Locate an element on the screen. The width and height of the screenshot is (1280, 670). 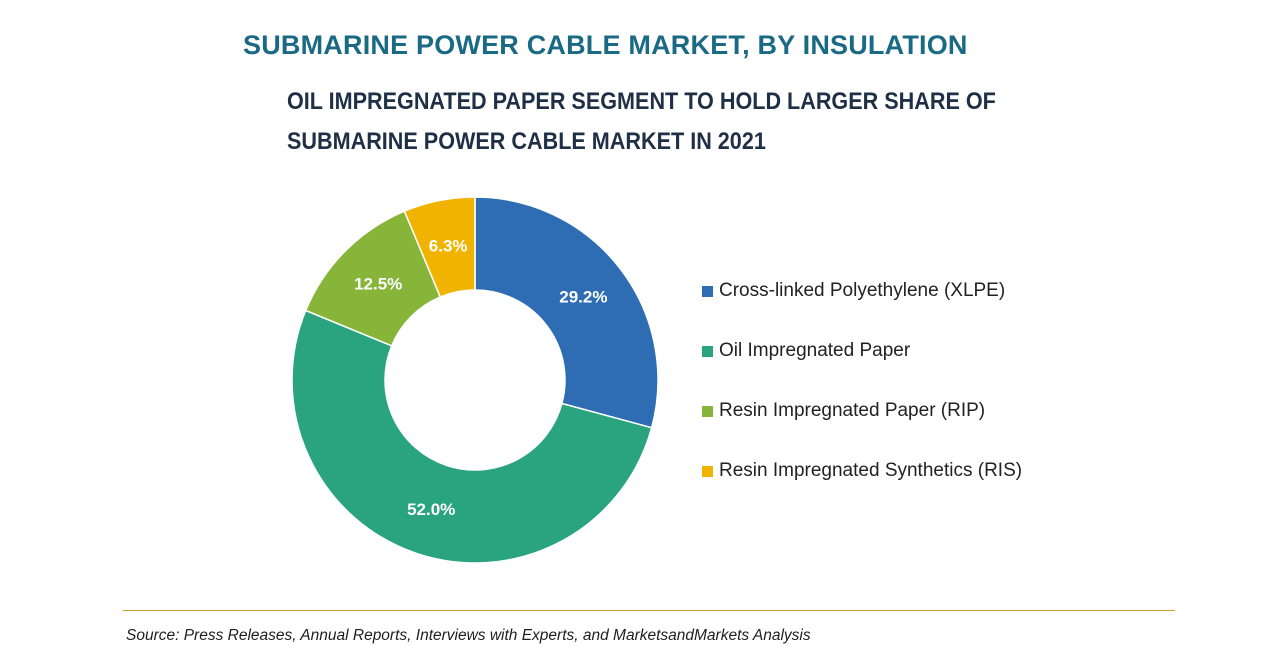
slice-value-label: 6.3% is located at coordinates (448, 246).